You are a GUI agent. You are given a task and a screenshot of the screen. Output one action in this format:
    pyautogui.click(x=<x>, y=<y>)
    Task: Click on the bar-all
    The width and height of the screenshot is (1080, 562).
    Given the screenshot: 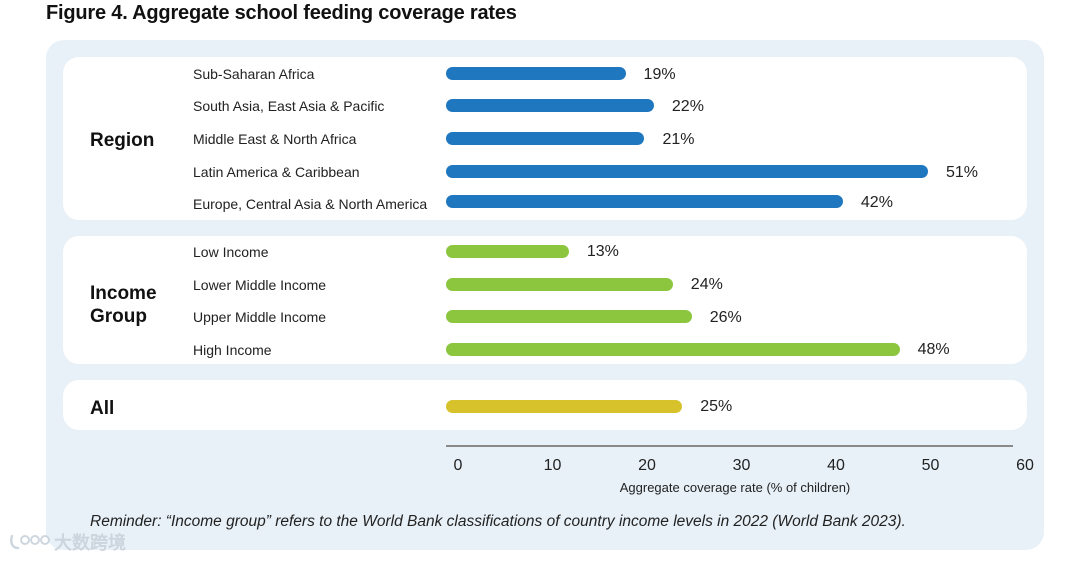 What is the action you would take?
    pyautogui.click(x=564, y=406)
    